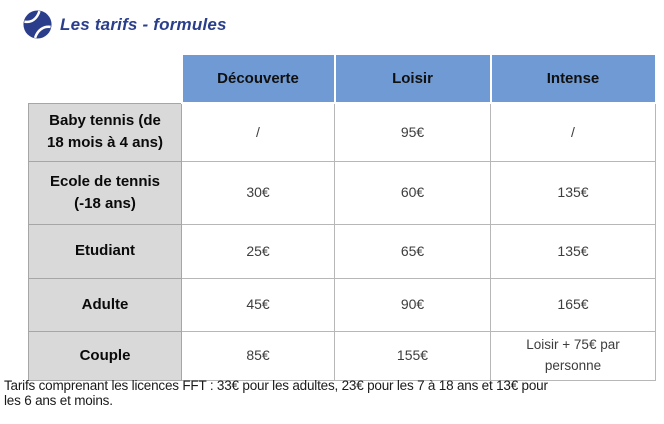 The image size is (664, 424). I want to click on page-title: Les tarifs - formules, so click(143, 24).